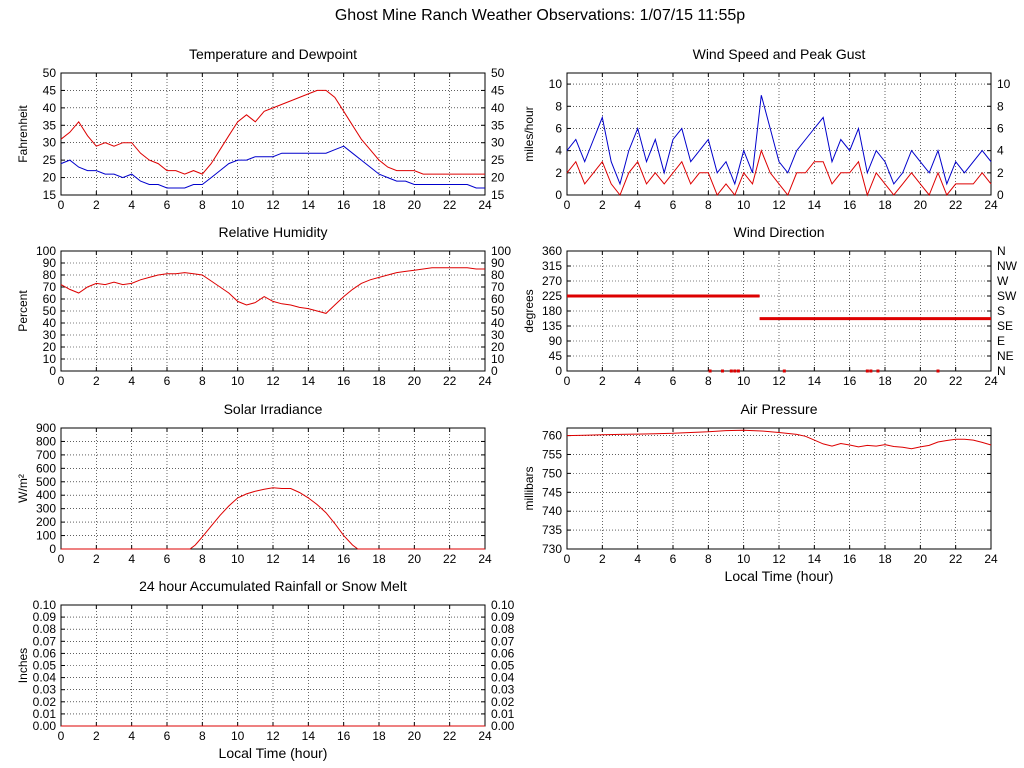 The height and width of the screenshot is (768, 1024). Describe the element at coordinates (558, 195) in the screenshot. I see `y-tick-label: 0` at that location.